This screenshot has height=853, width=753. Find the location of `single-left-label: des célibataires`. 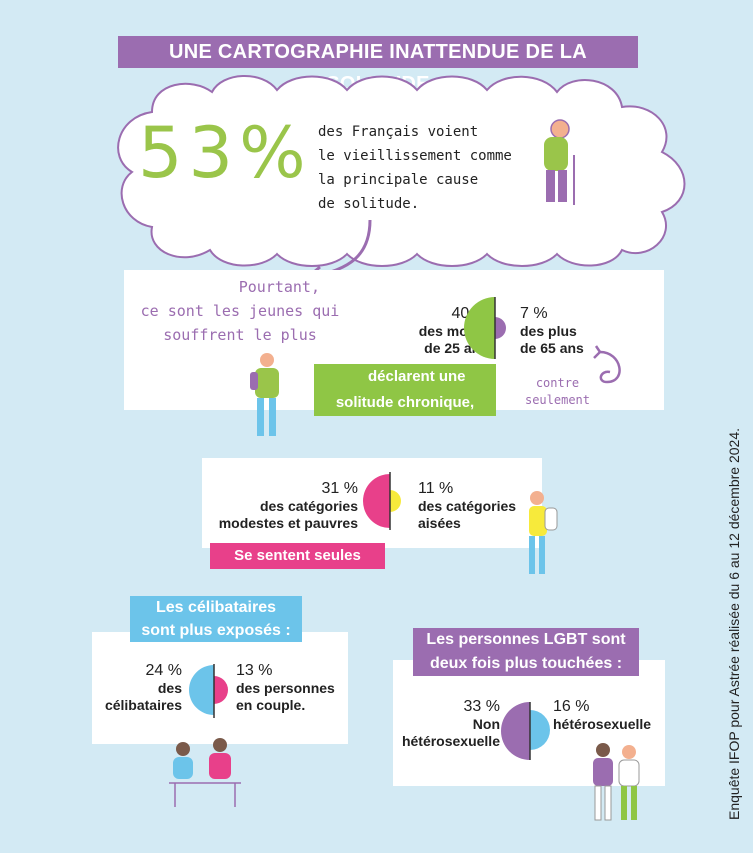

single-left-label: des célibataires is located at coordinates (143, 696).